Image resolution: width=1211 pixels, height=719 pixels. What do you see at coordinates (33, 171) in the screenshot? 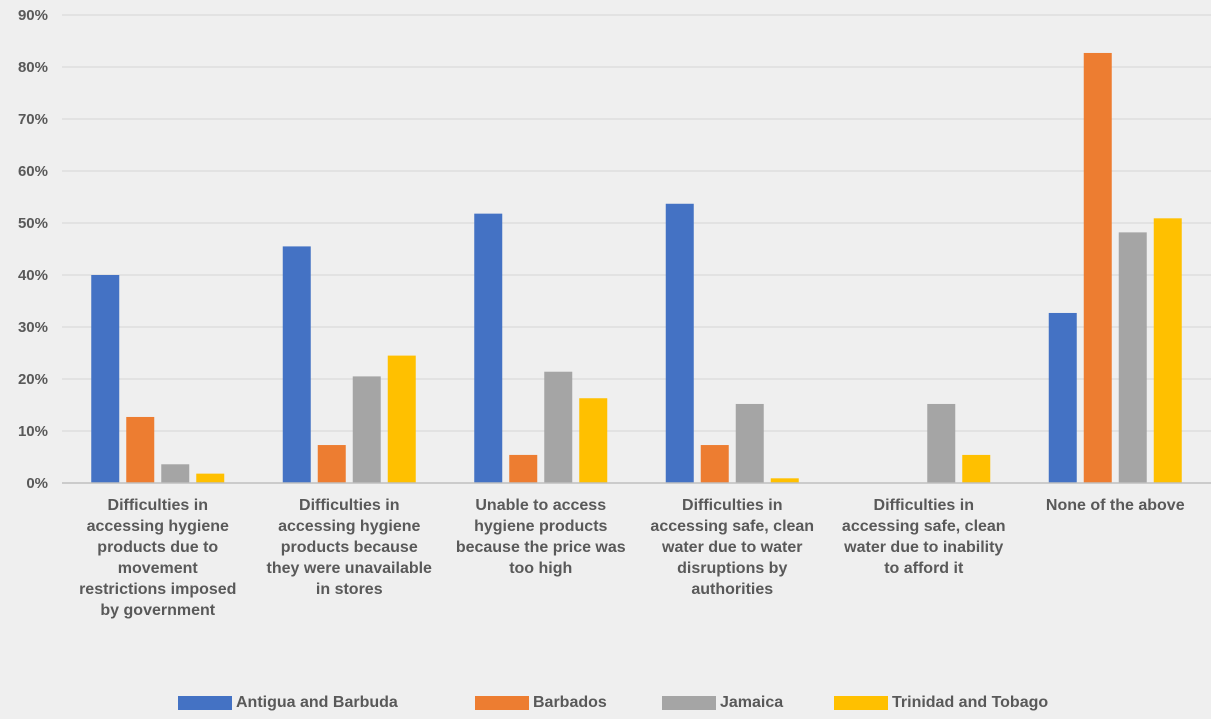
I see `y-tick-label: 60%` at bounding box center [33, 171].